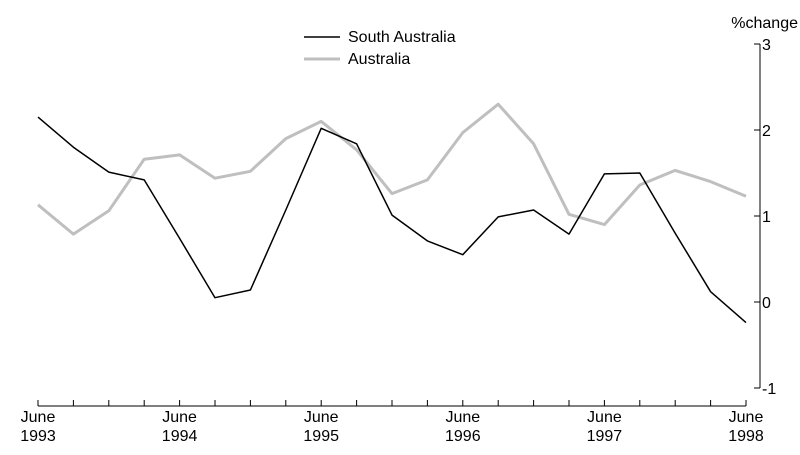 The height and width of the screenshot is (455, 800). I want to click on y-tick-label: 3, so click(766, 45).